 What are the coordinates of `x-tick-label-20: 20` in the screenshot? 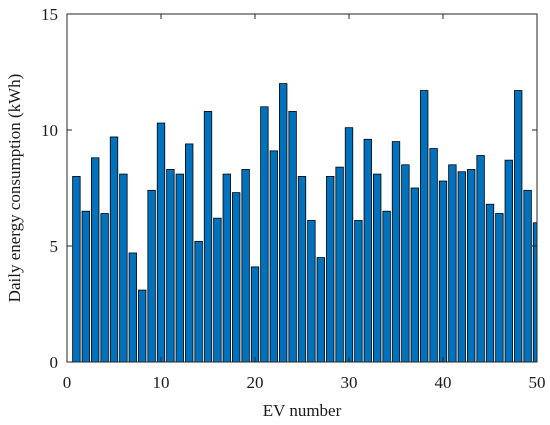 It's located at (255, 382).